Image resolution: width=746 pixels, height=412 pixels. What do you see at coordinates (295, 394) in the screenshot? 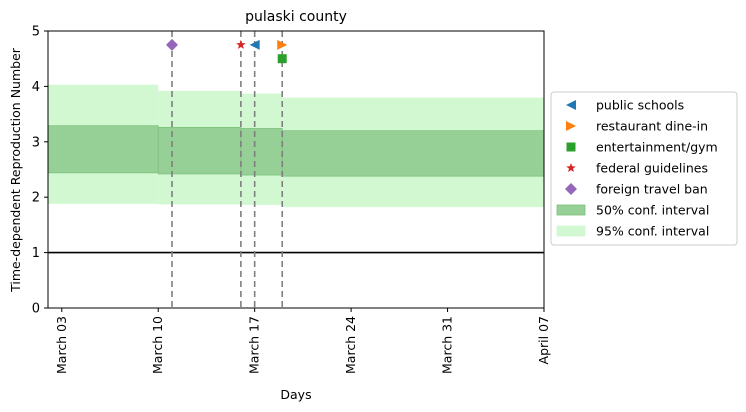
I see `x-axis-label: Days` at bounding box center [295, 394].